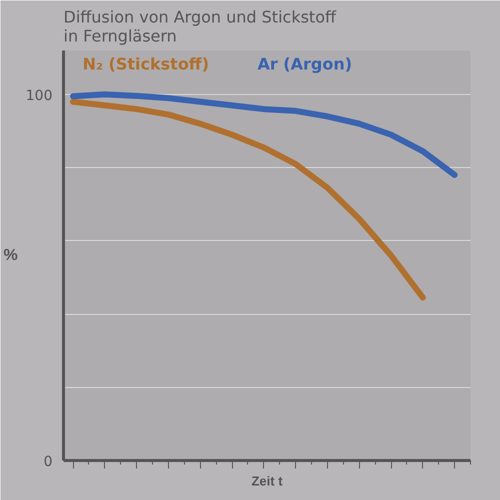 The height and width of the screenshot is (500, 500). What do you see at coordinates (48, 462) in the screenshot?
I see `y-tick-label: 0` at bounding box center [48, 462].